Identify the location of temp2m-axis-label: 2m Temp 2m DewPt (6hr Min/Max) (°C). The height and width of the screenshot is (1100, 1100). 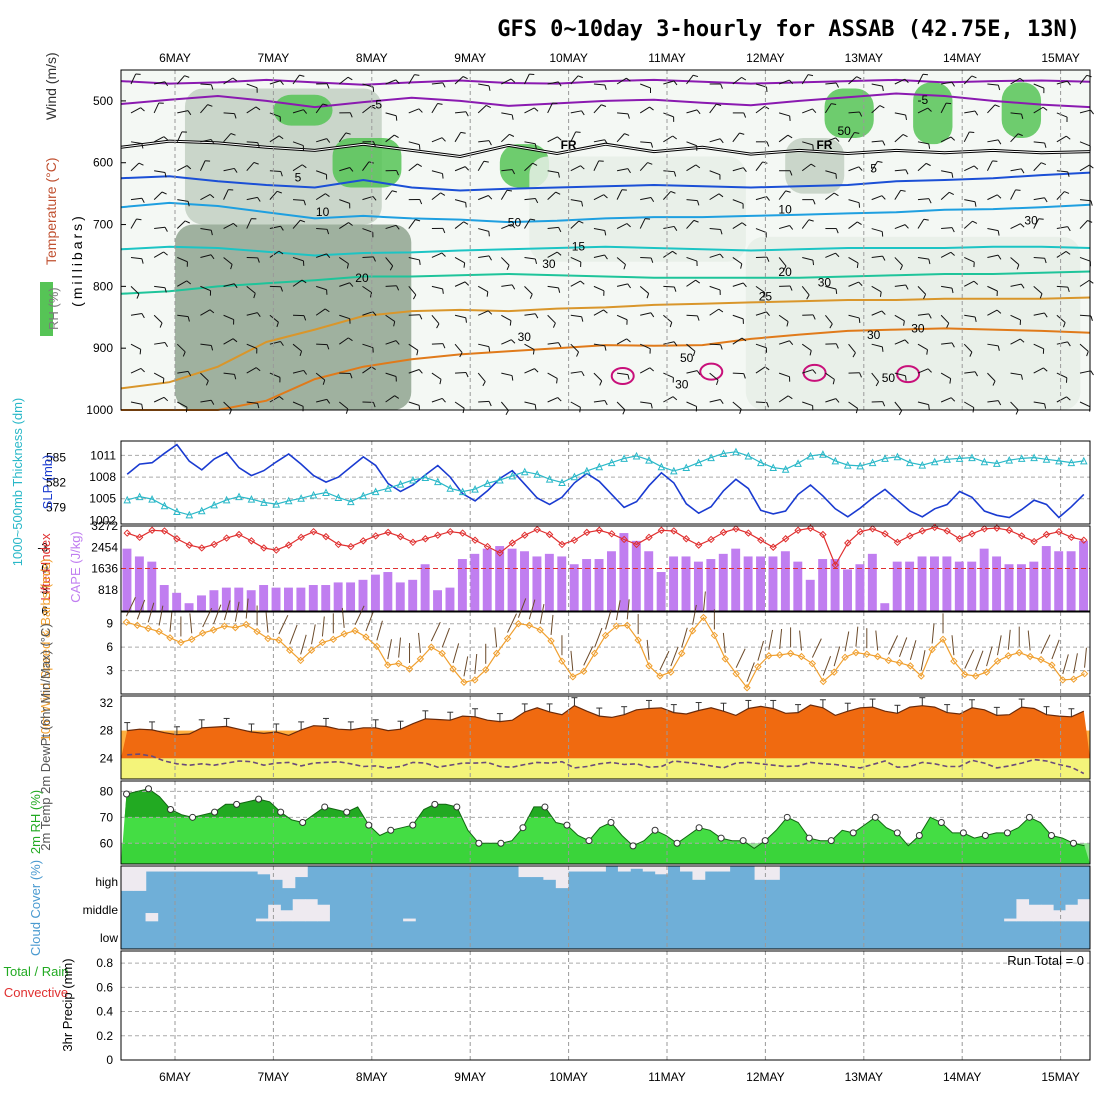
(45, 736).